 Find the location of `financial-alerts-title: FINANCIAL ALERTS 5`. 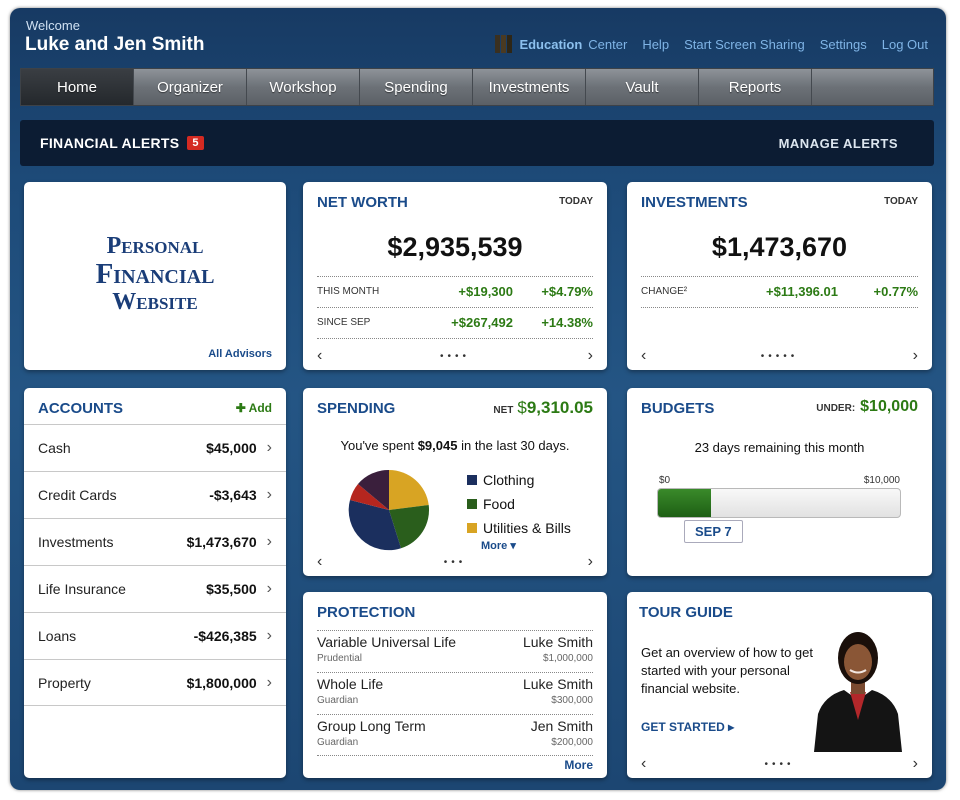

financial-alerts-title: FINANCIAL ALERTS 5 is located at coordinates (122, 143).